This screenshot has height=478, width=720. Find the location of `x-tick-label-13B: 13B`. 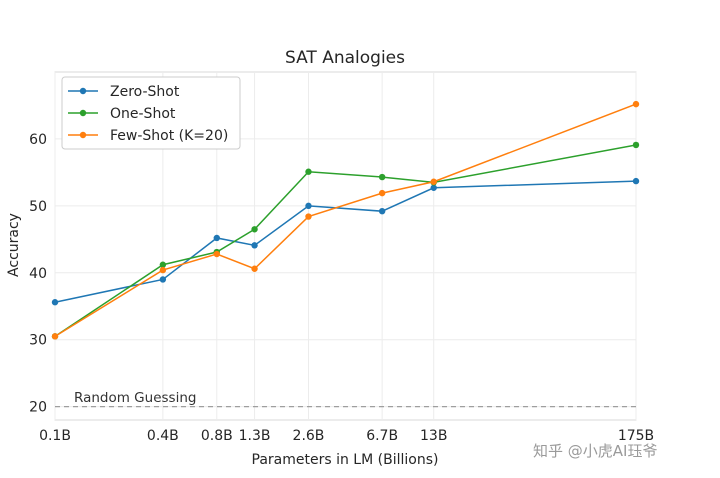

x-tick-label-13B: 13B is located at coordinates (433, 436).